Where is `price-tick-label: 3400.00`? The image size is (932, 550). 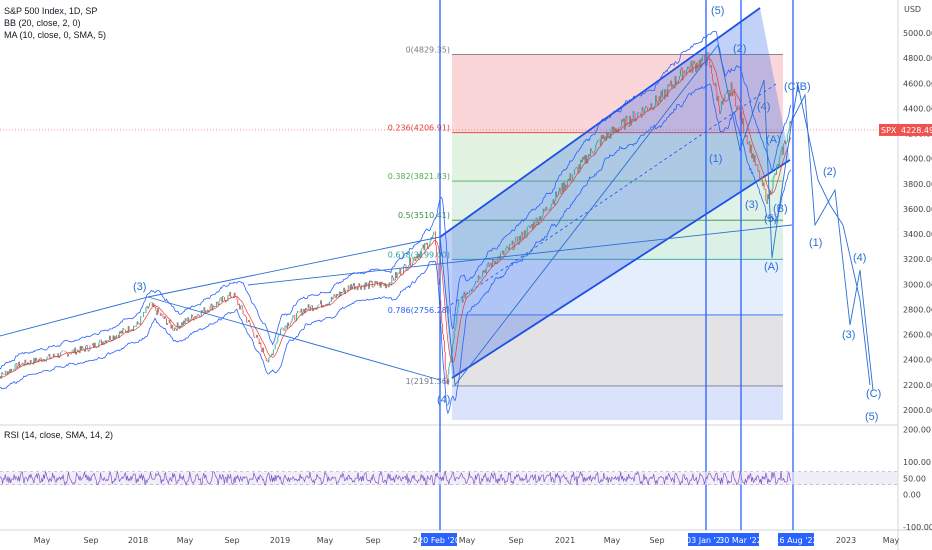 price-tick-label: 3400.00 is located at coordinates (917, 234).